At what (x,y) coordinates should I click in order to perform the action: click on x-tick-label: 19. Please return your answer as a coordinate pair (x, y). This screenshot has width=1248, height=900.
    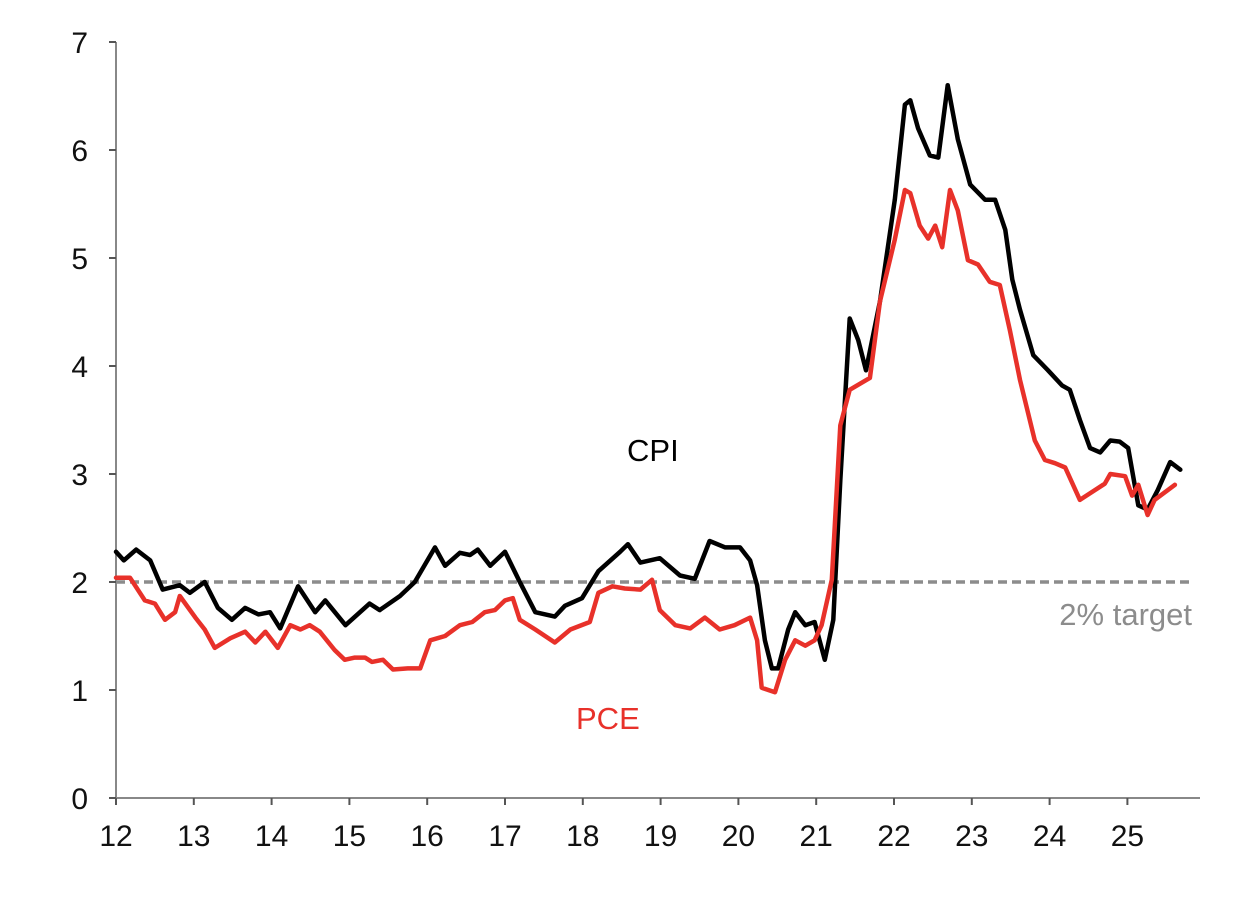
    Looking at the image, I should click on (660, 836).